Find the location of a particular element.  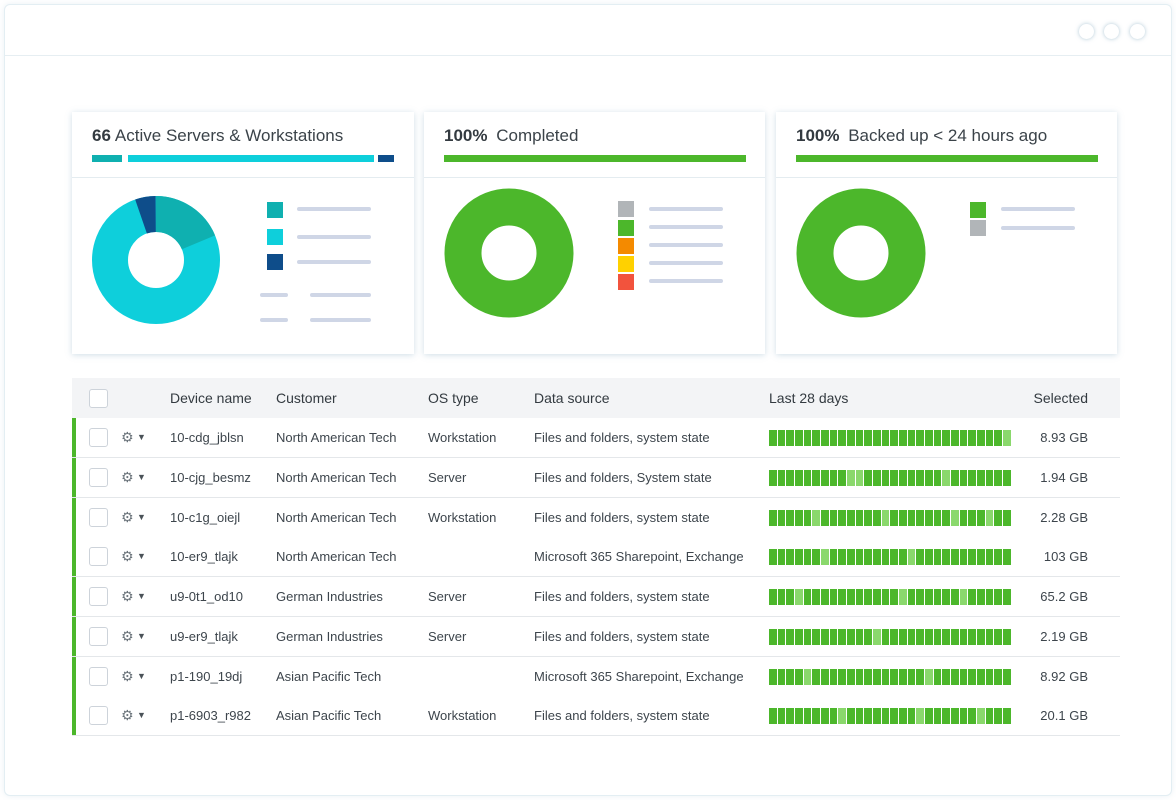

select-all-checkbox is located at coordinates (98, 398).